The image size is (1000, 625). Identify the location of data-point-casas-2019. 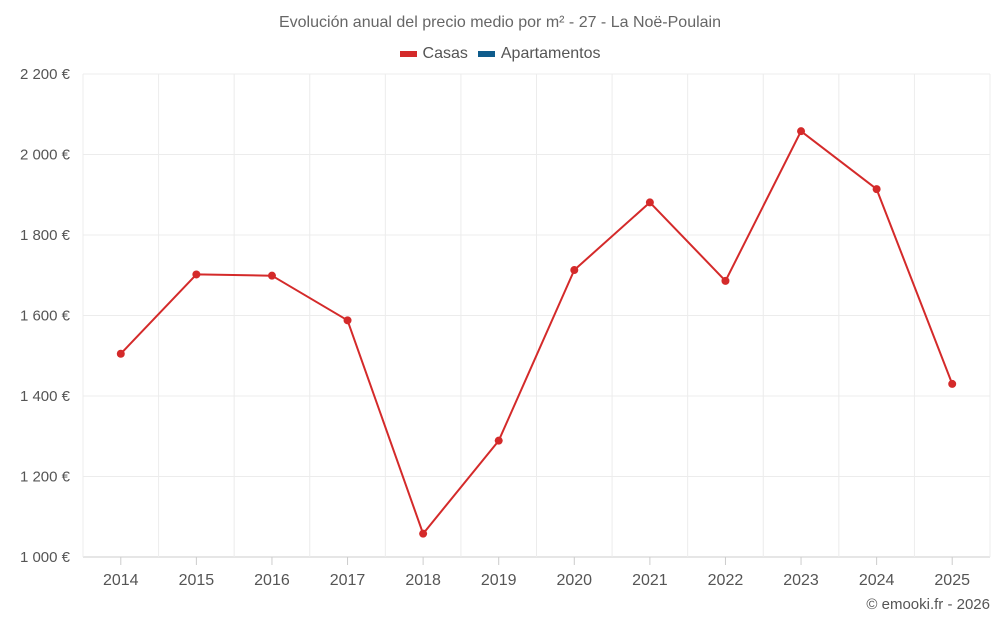
(498, 440).